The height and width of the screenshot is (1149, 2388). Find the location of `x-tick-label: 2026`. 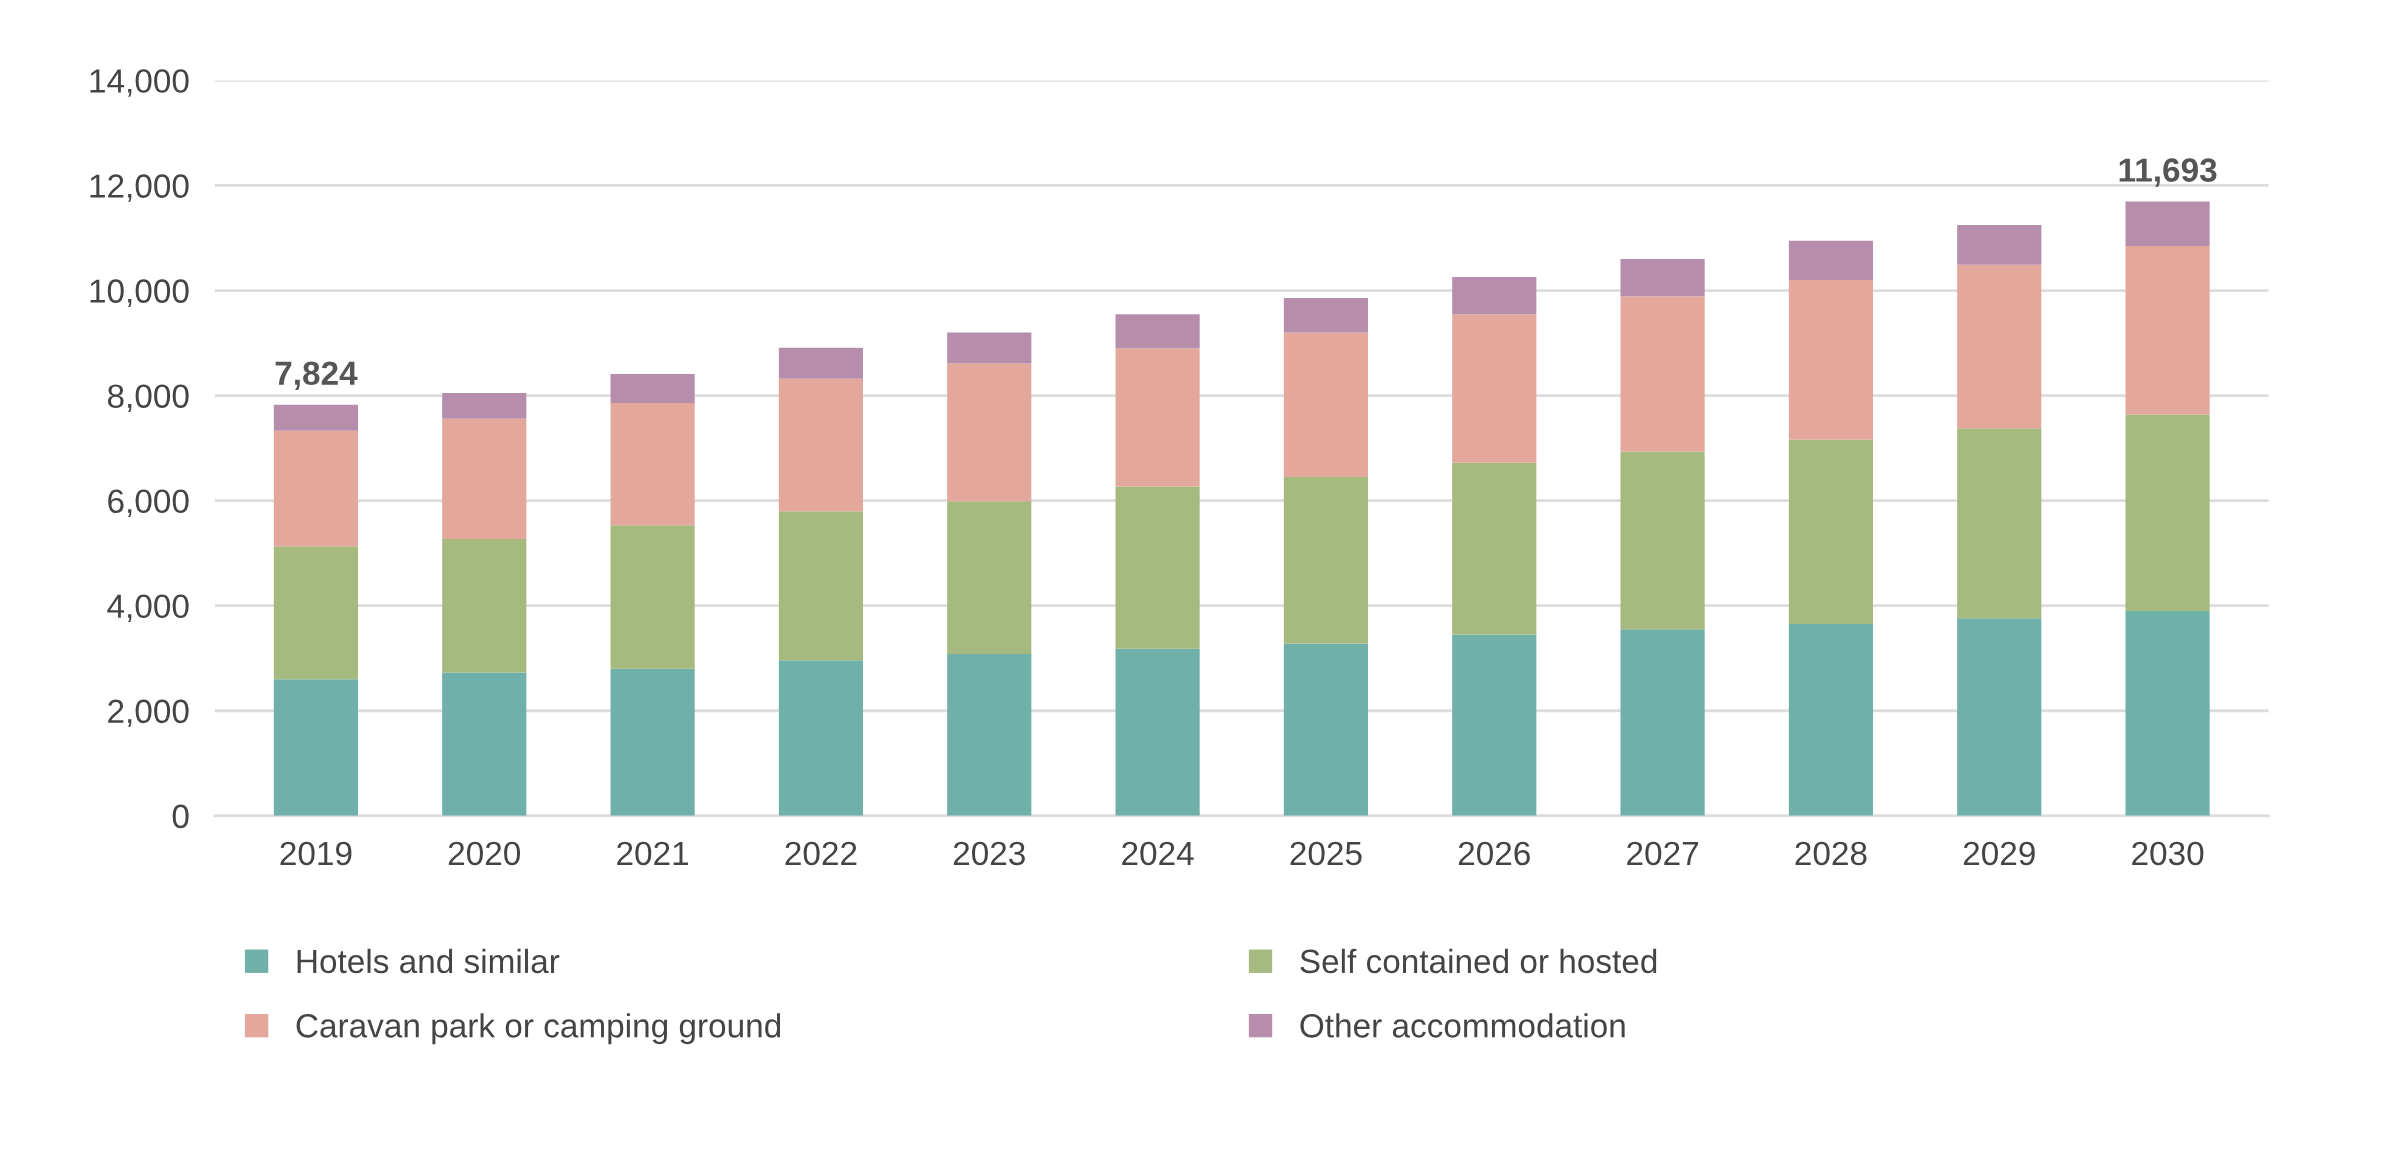

x-tick-label: 2026 is located at coordinates (1494, 853).